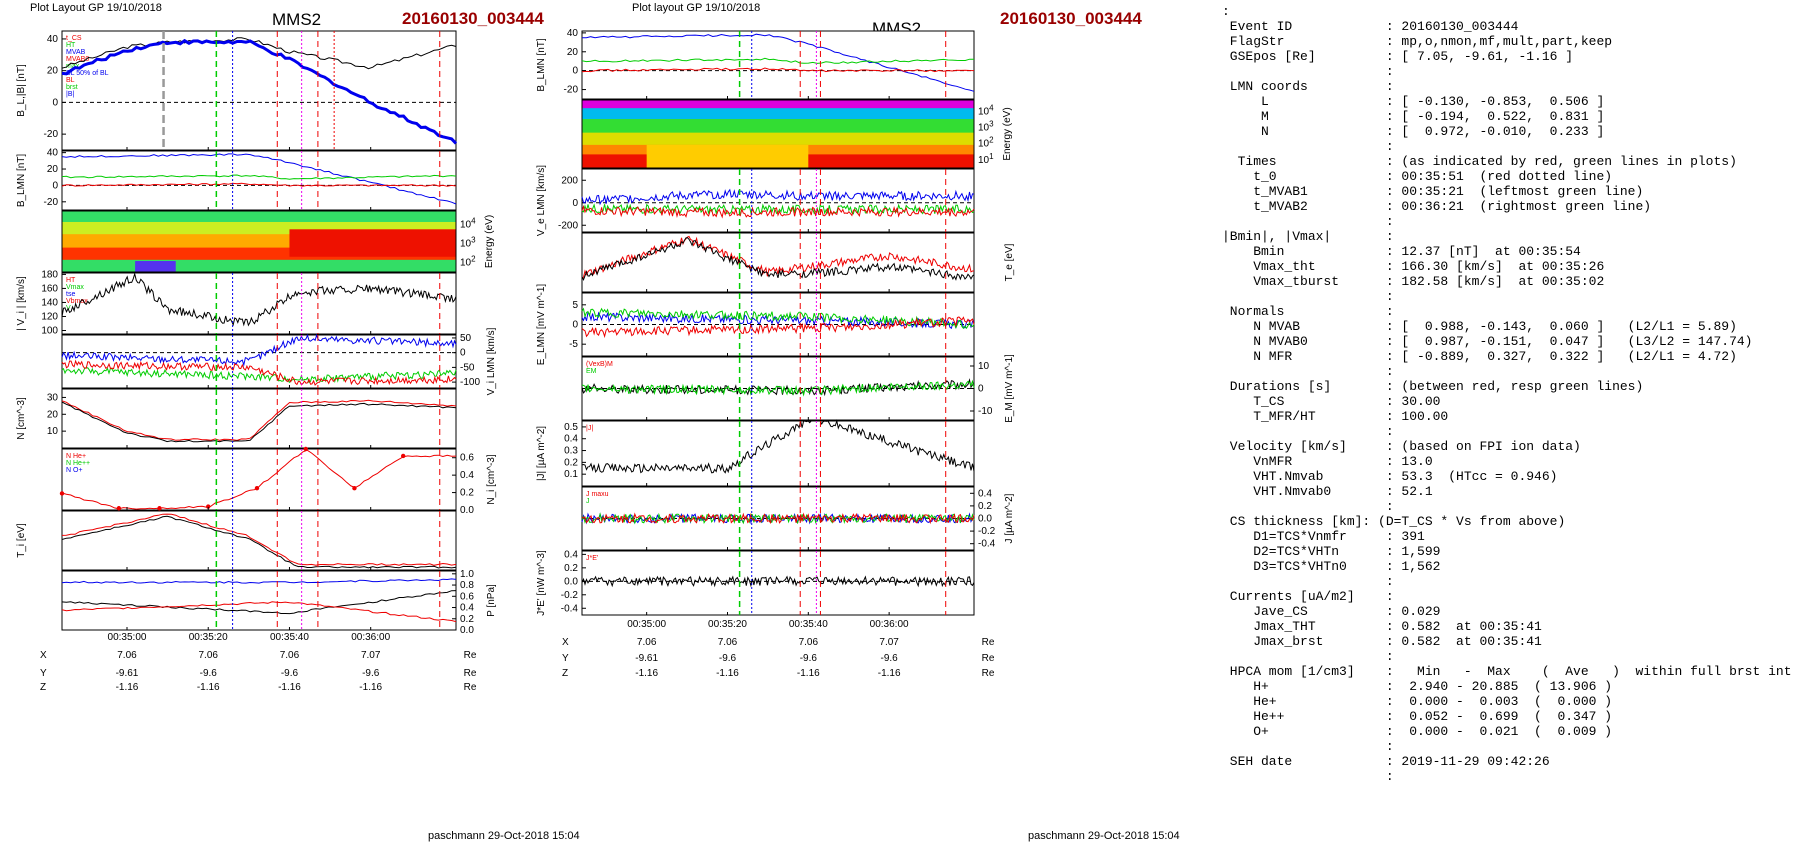 Image resolution: width=1804 pixels, height=842 pixels. I want to click on left-7-frame, so click(259, 479).